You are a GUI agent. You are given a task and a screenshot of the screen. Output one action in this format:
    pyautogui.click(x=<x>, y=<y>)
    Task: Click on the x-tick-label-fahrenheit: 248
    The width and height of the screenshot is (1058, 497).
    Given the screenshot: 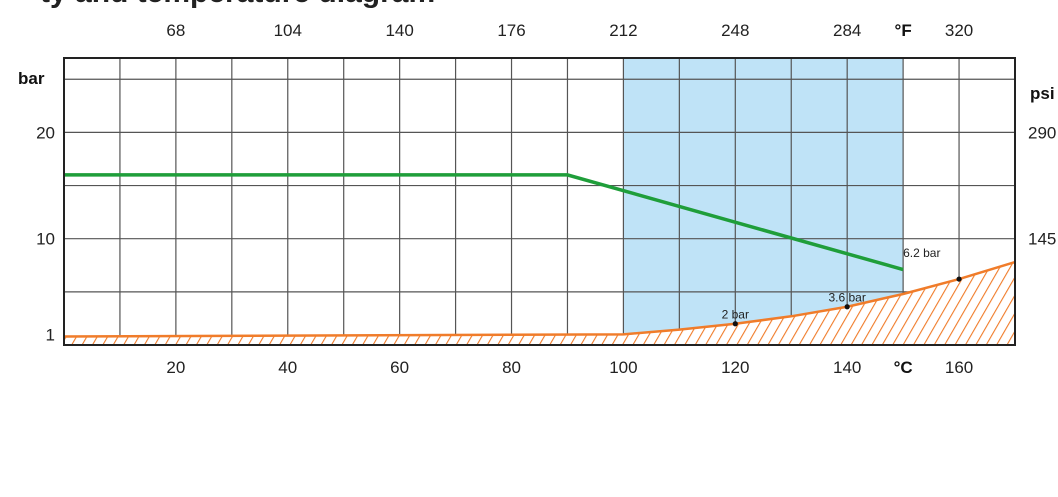 What is the action you would take?
    pyautogui.click(x=735, y=30)
    